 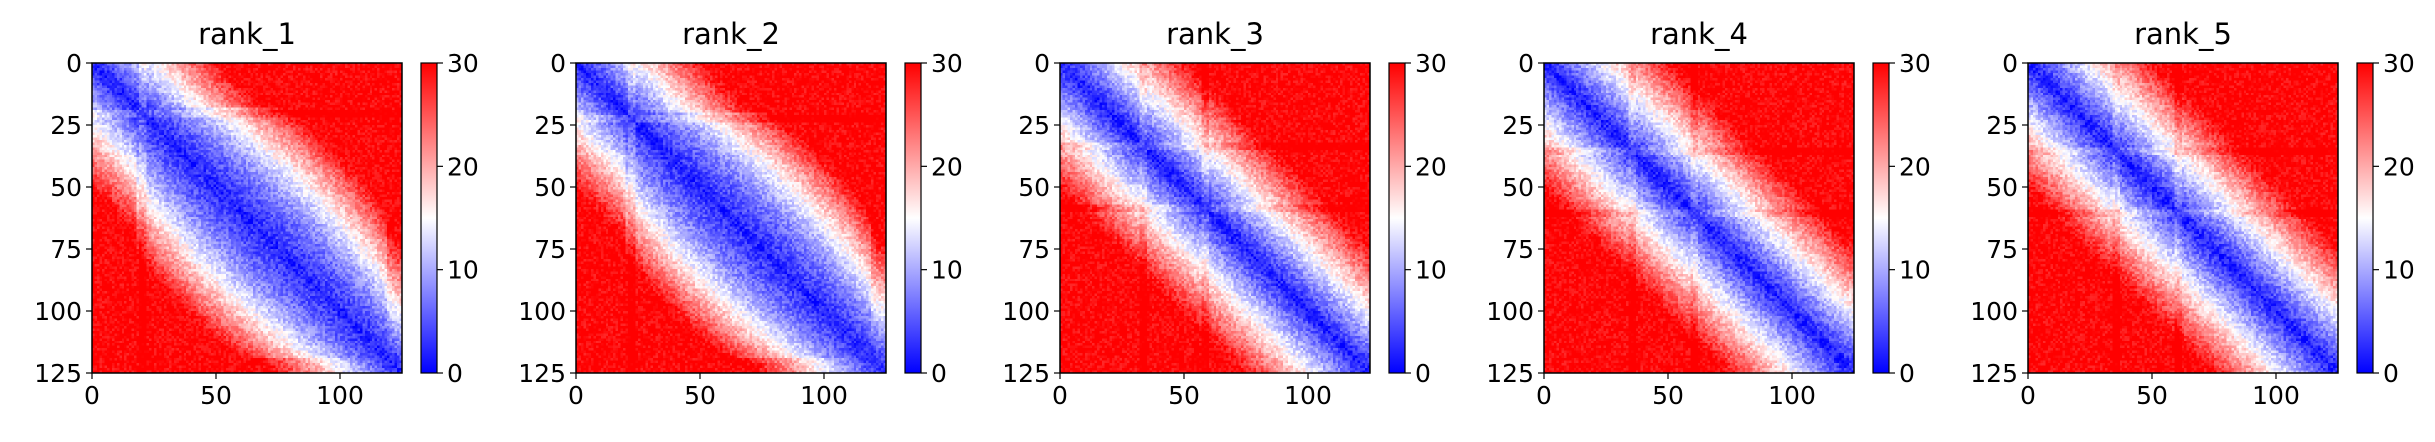 I want to click on panel-title: rank_3, so click(x=1215, y=34).